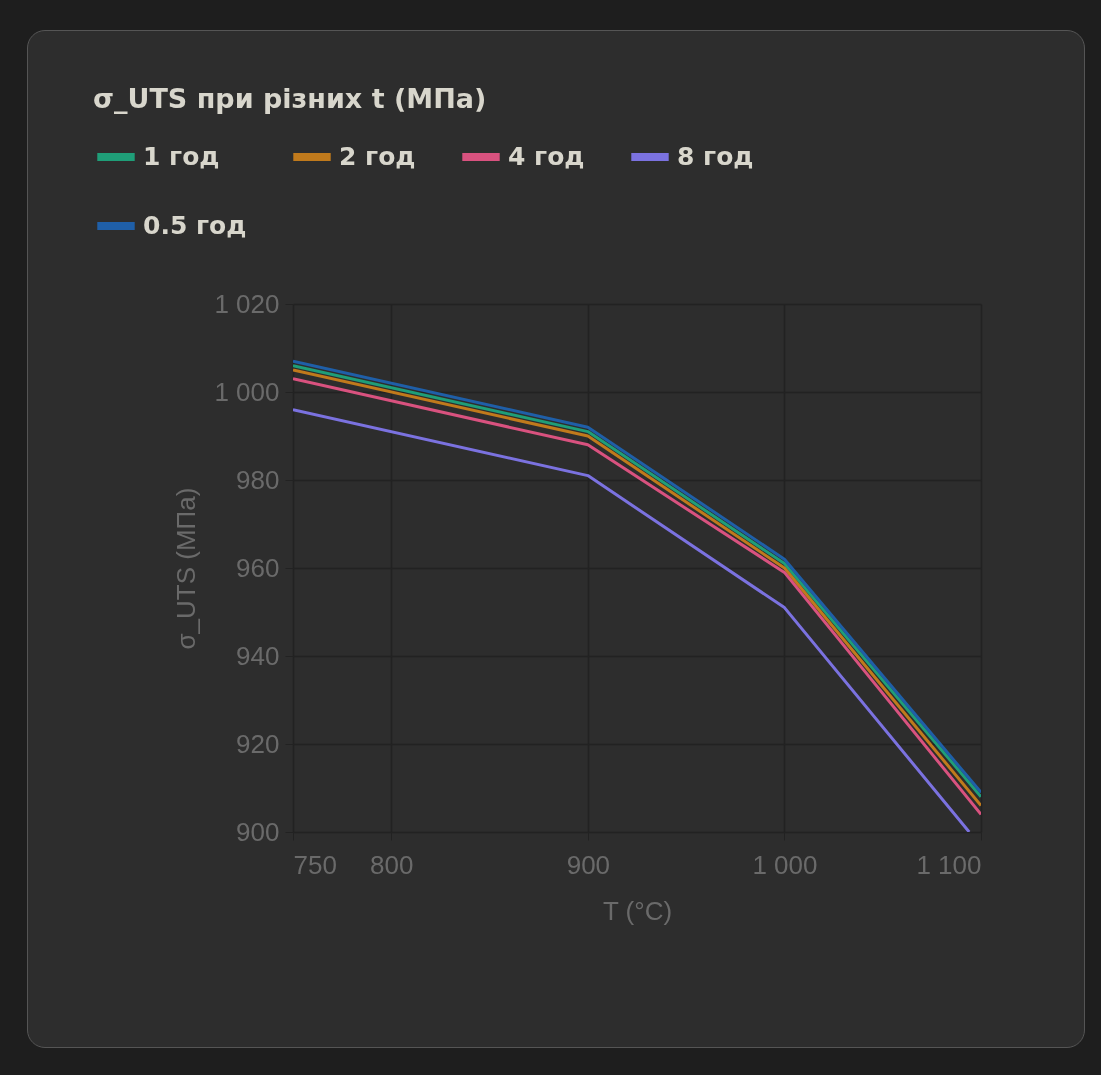  What do you see at coordinates (247, 303) in the screenshot?
I see `y-tick-label: 1 020` at bounding box center [247, 303].